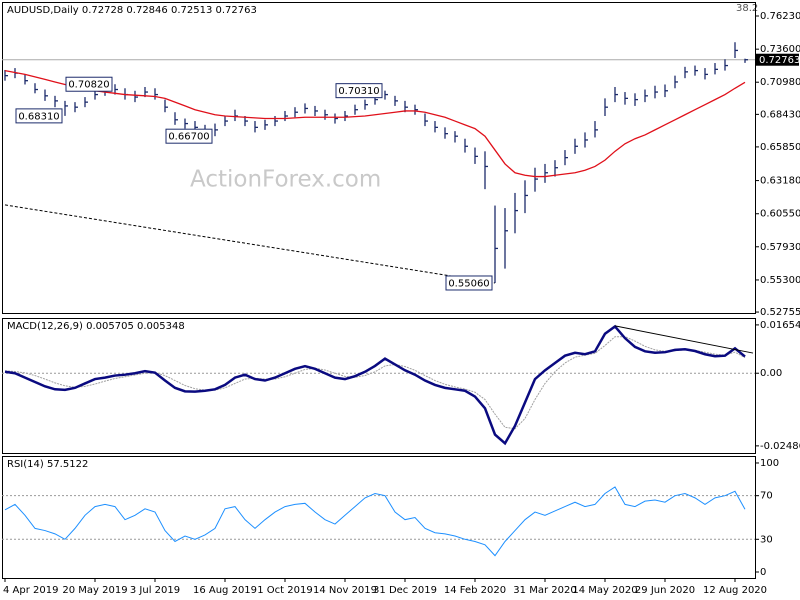 The height and width of the screenshot is (600, 800). What do you see at coordinates (684, 339) in the screenshot?
I see `macd-trend-line` at bounding box center [684, 339].